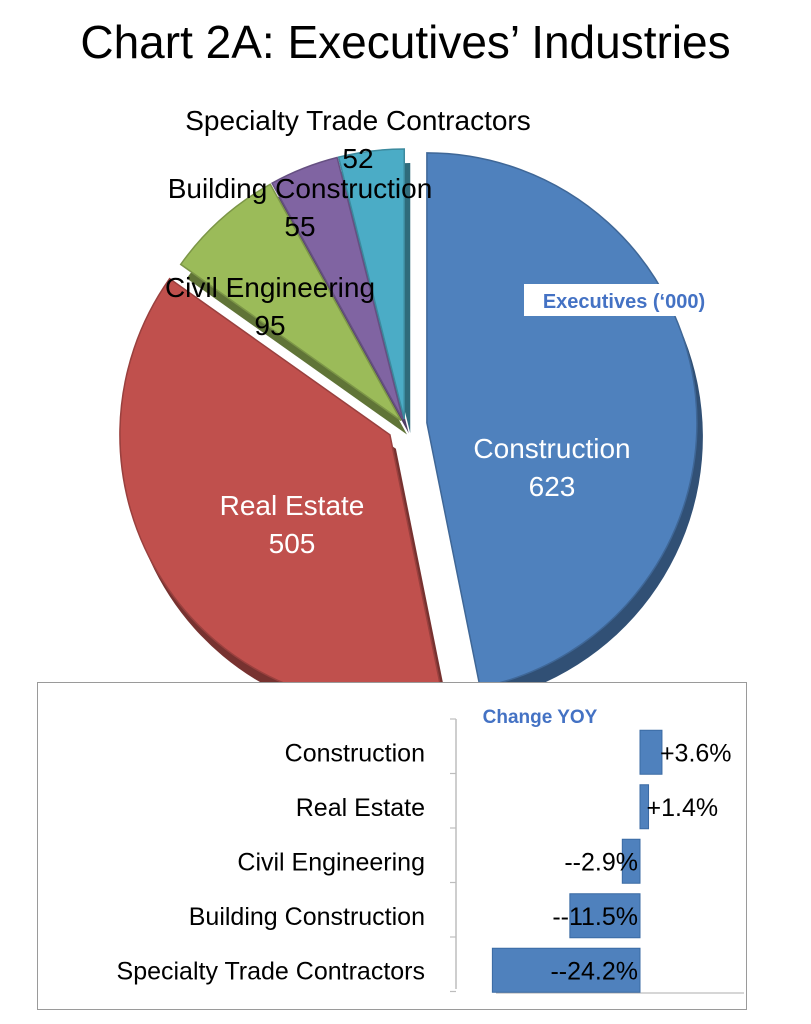 The height and width of the screenshot is (1024, 811). Describe the element at coordinates (601, 862) in the screenshot. I see `bar-value-civil-engineering: --2.9%` at that location.